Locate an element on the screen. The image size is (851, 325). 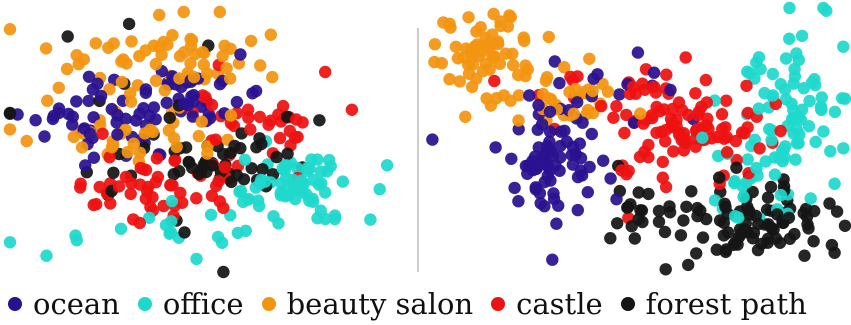
legend-item-forest-path: forest path is located at coordinates (712, 304).